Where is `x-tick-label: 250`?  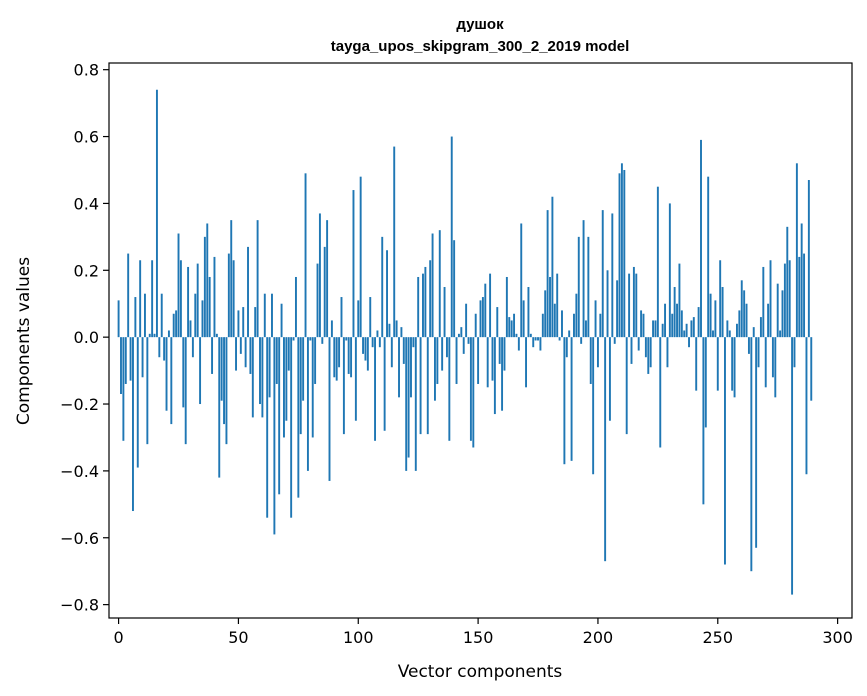
x-tick-label: 250 is located at coordinates (718, 637).